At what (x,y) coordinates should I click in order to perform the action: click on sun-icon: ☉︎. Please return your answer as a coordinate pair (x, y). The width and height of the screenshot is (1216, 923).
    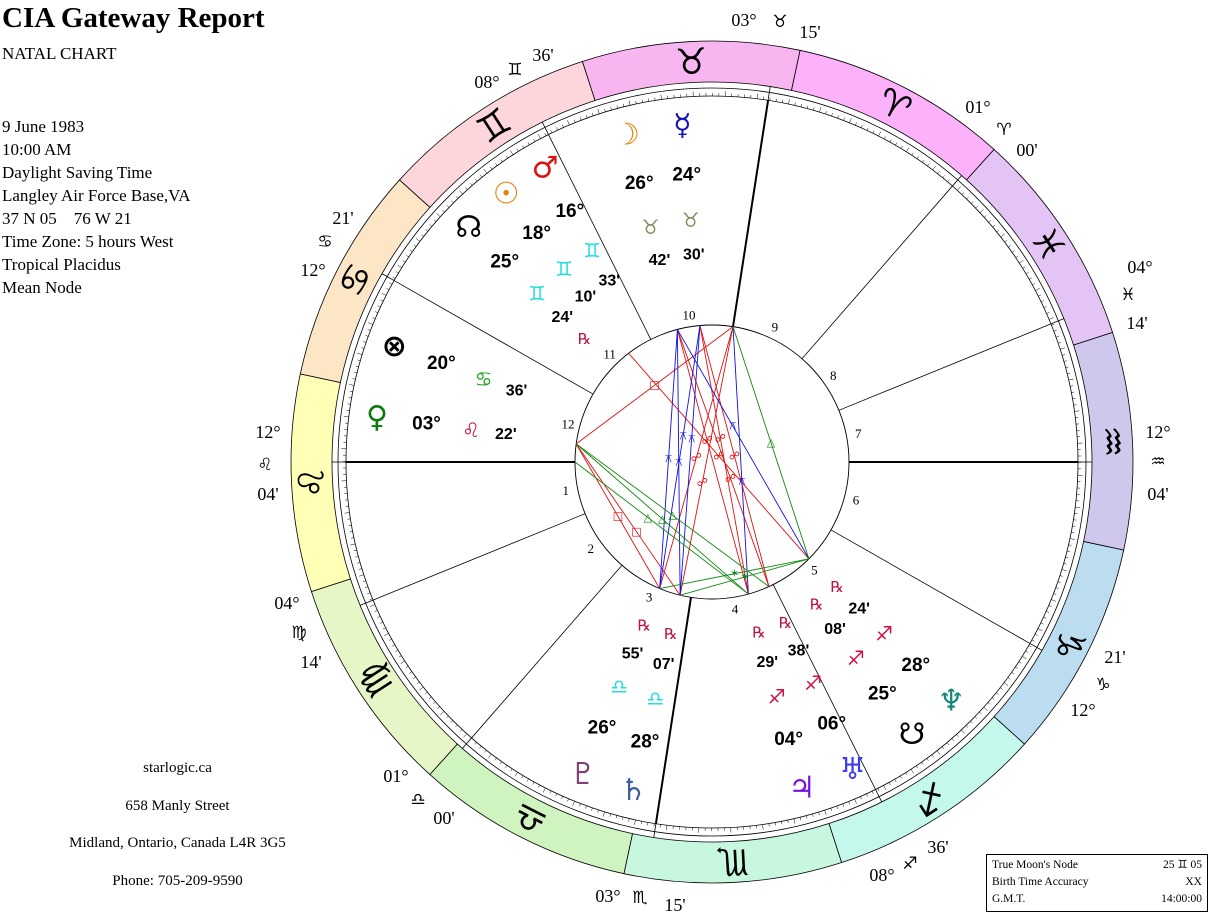
    Looking at the image, I should click on (506, 193).